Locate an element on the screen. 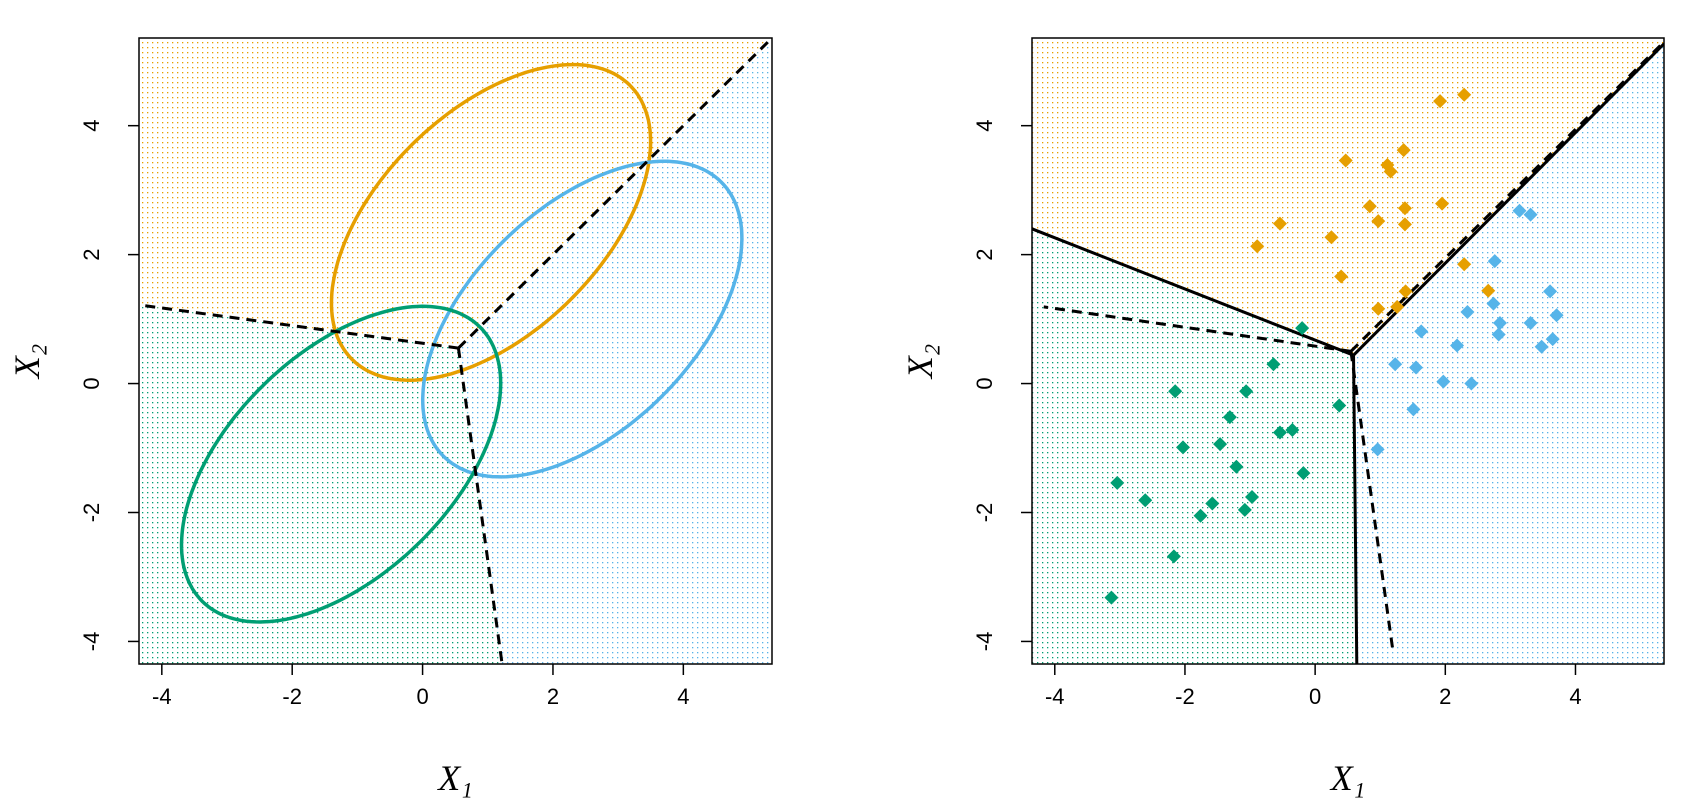  x-tick-label: 0 is located at coordinates (422, 696).